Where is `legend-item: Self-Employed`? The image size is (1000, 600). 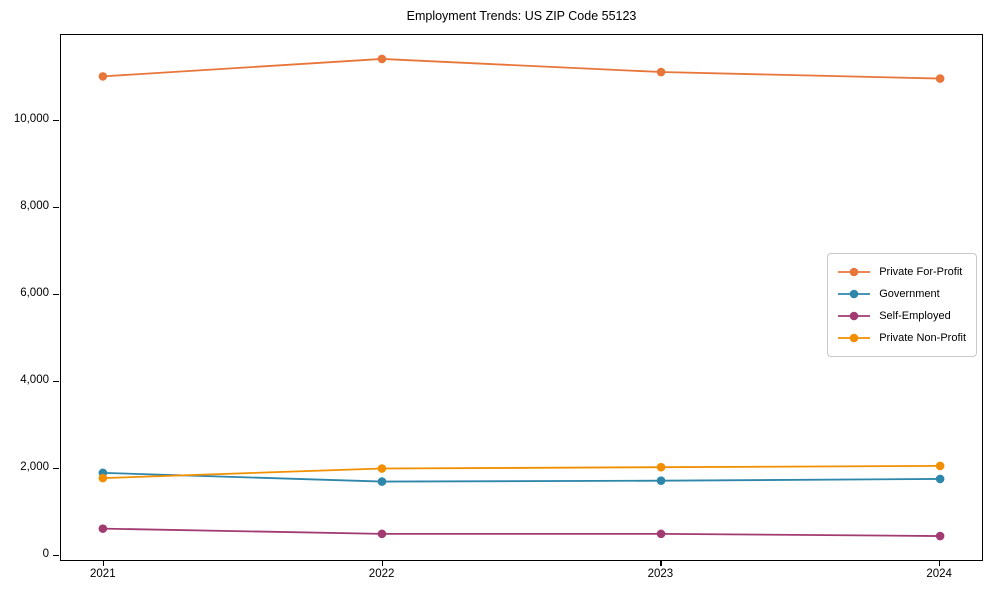 legend-item: Self-Employed is located at coordinates (901, 316).